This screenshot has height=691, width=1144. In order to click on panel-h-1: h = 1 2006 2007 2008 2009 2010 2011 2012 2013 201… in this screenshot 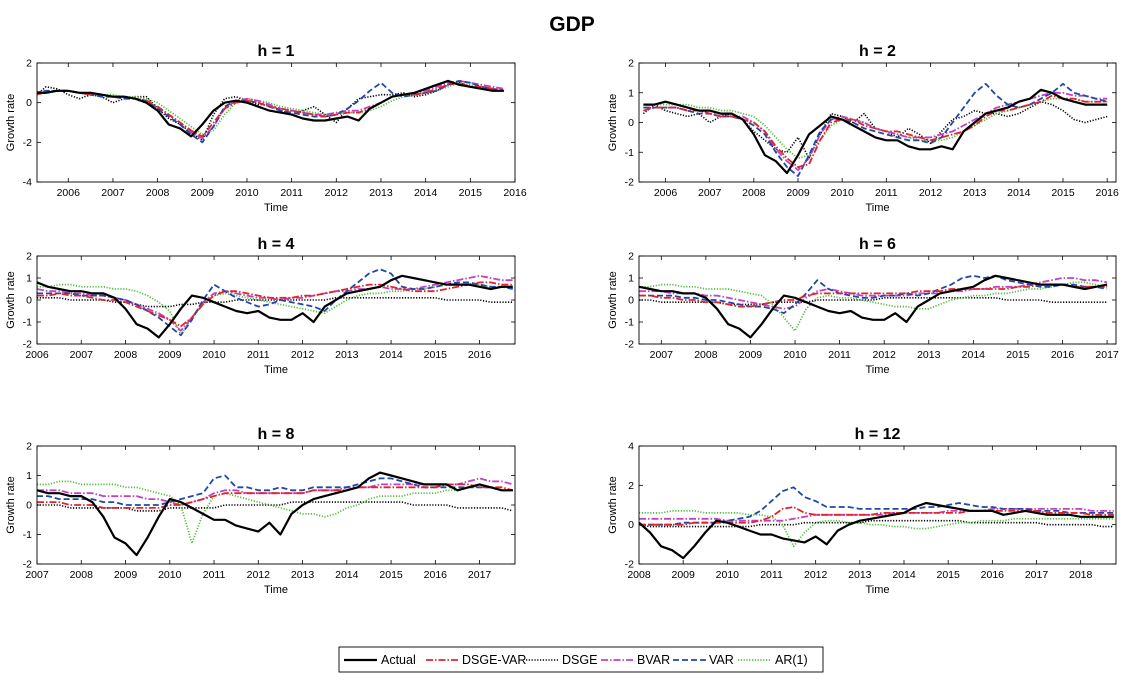, I will do `click(266, 128)`.